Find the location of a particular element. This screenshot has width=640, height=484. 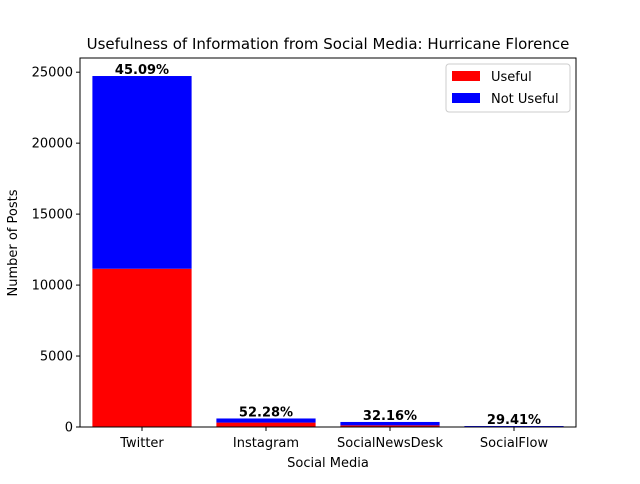

y-tick-label: 10000 is located at coordinates (52, 286).